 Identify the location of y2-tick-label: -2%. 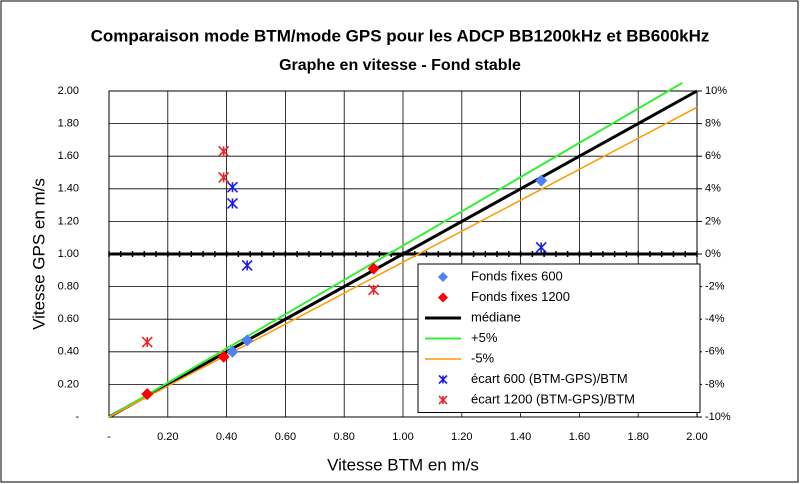
(715, 287).